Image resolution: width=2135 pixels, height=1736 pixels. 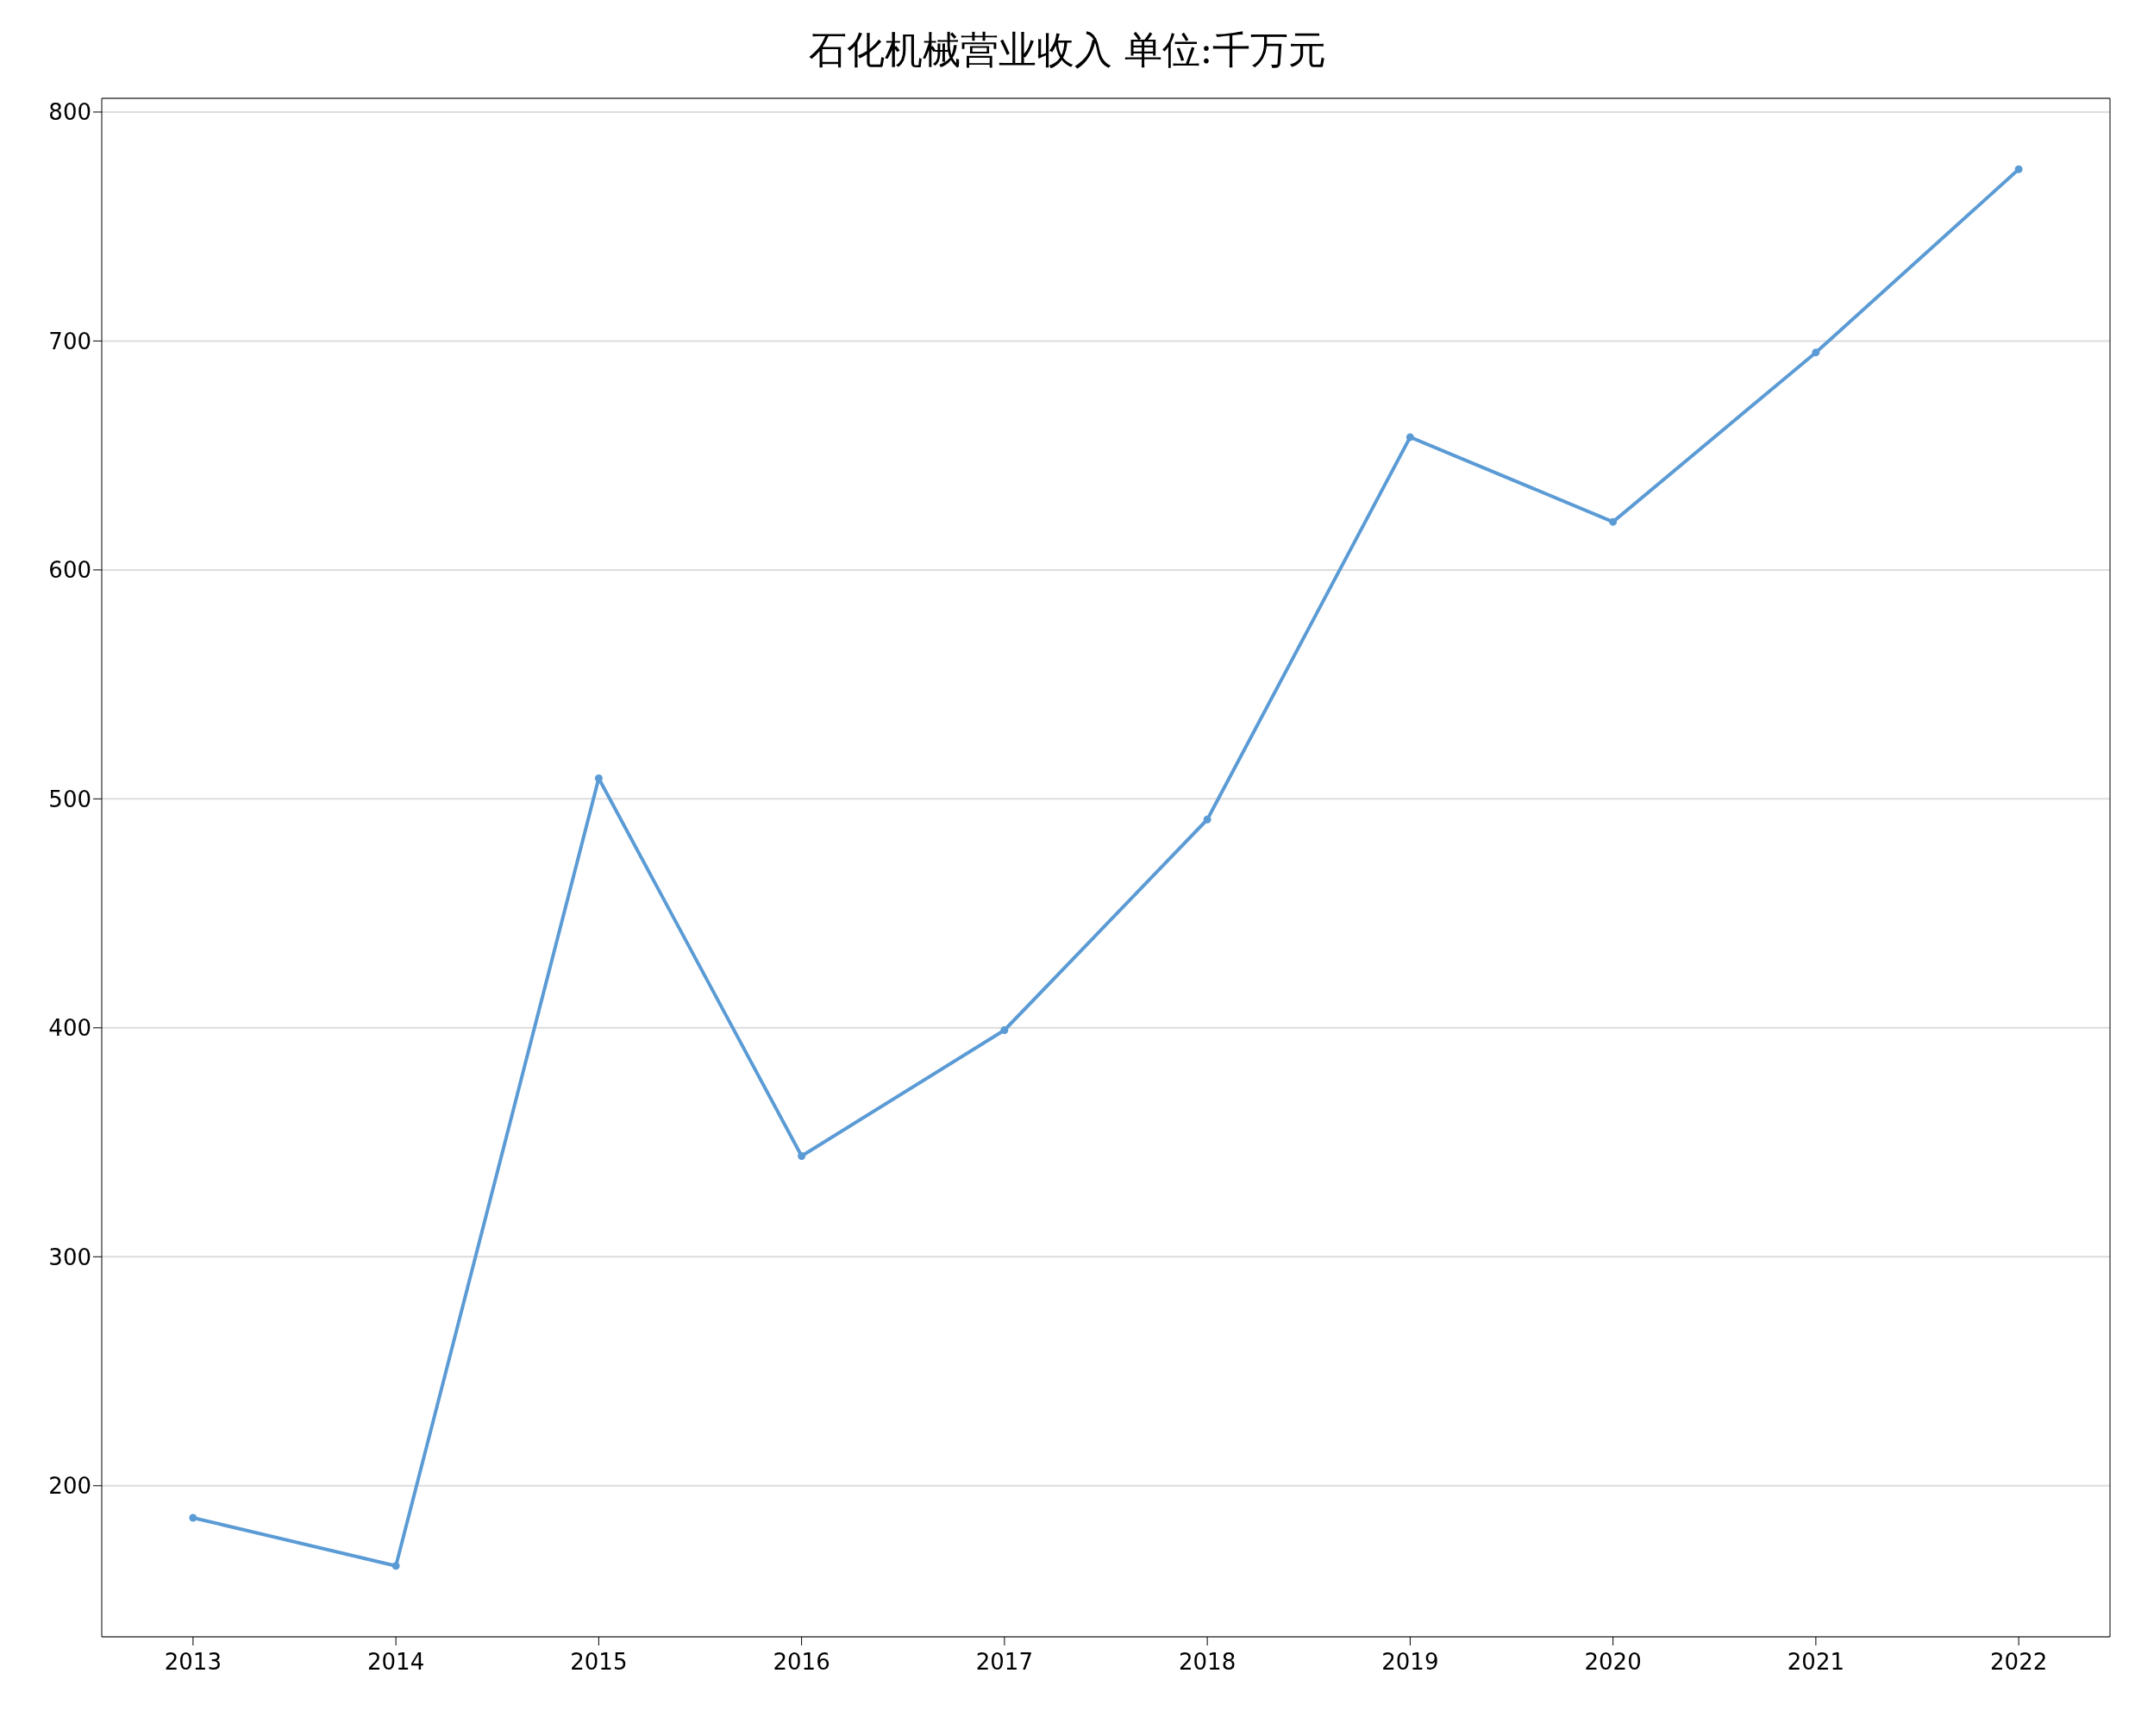 I want to click on y-tick-label: 200, so click(x=69, y=1486).